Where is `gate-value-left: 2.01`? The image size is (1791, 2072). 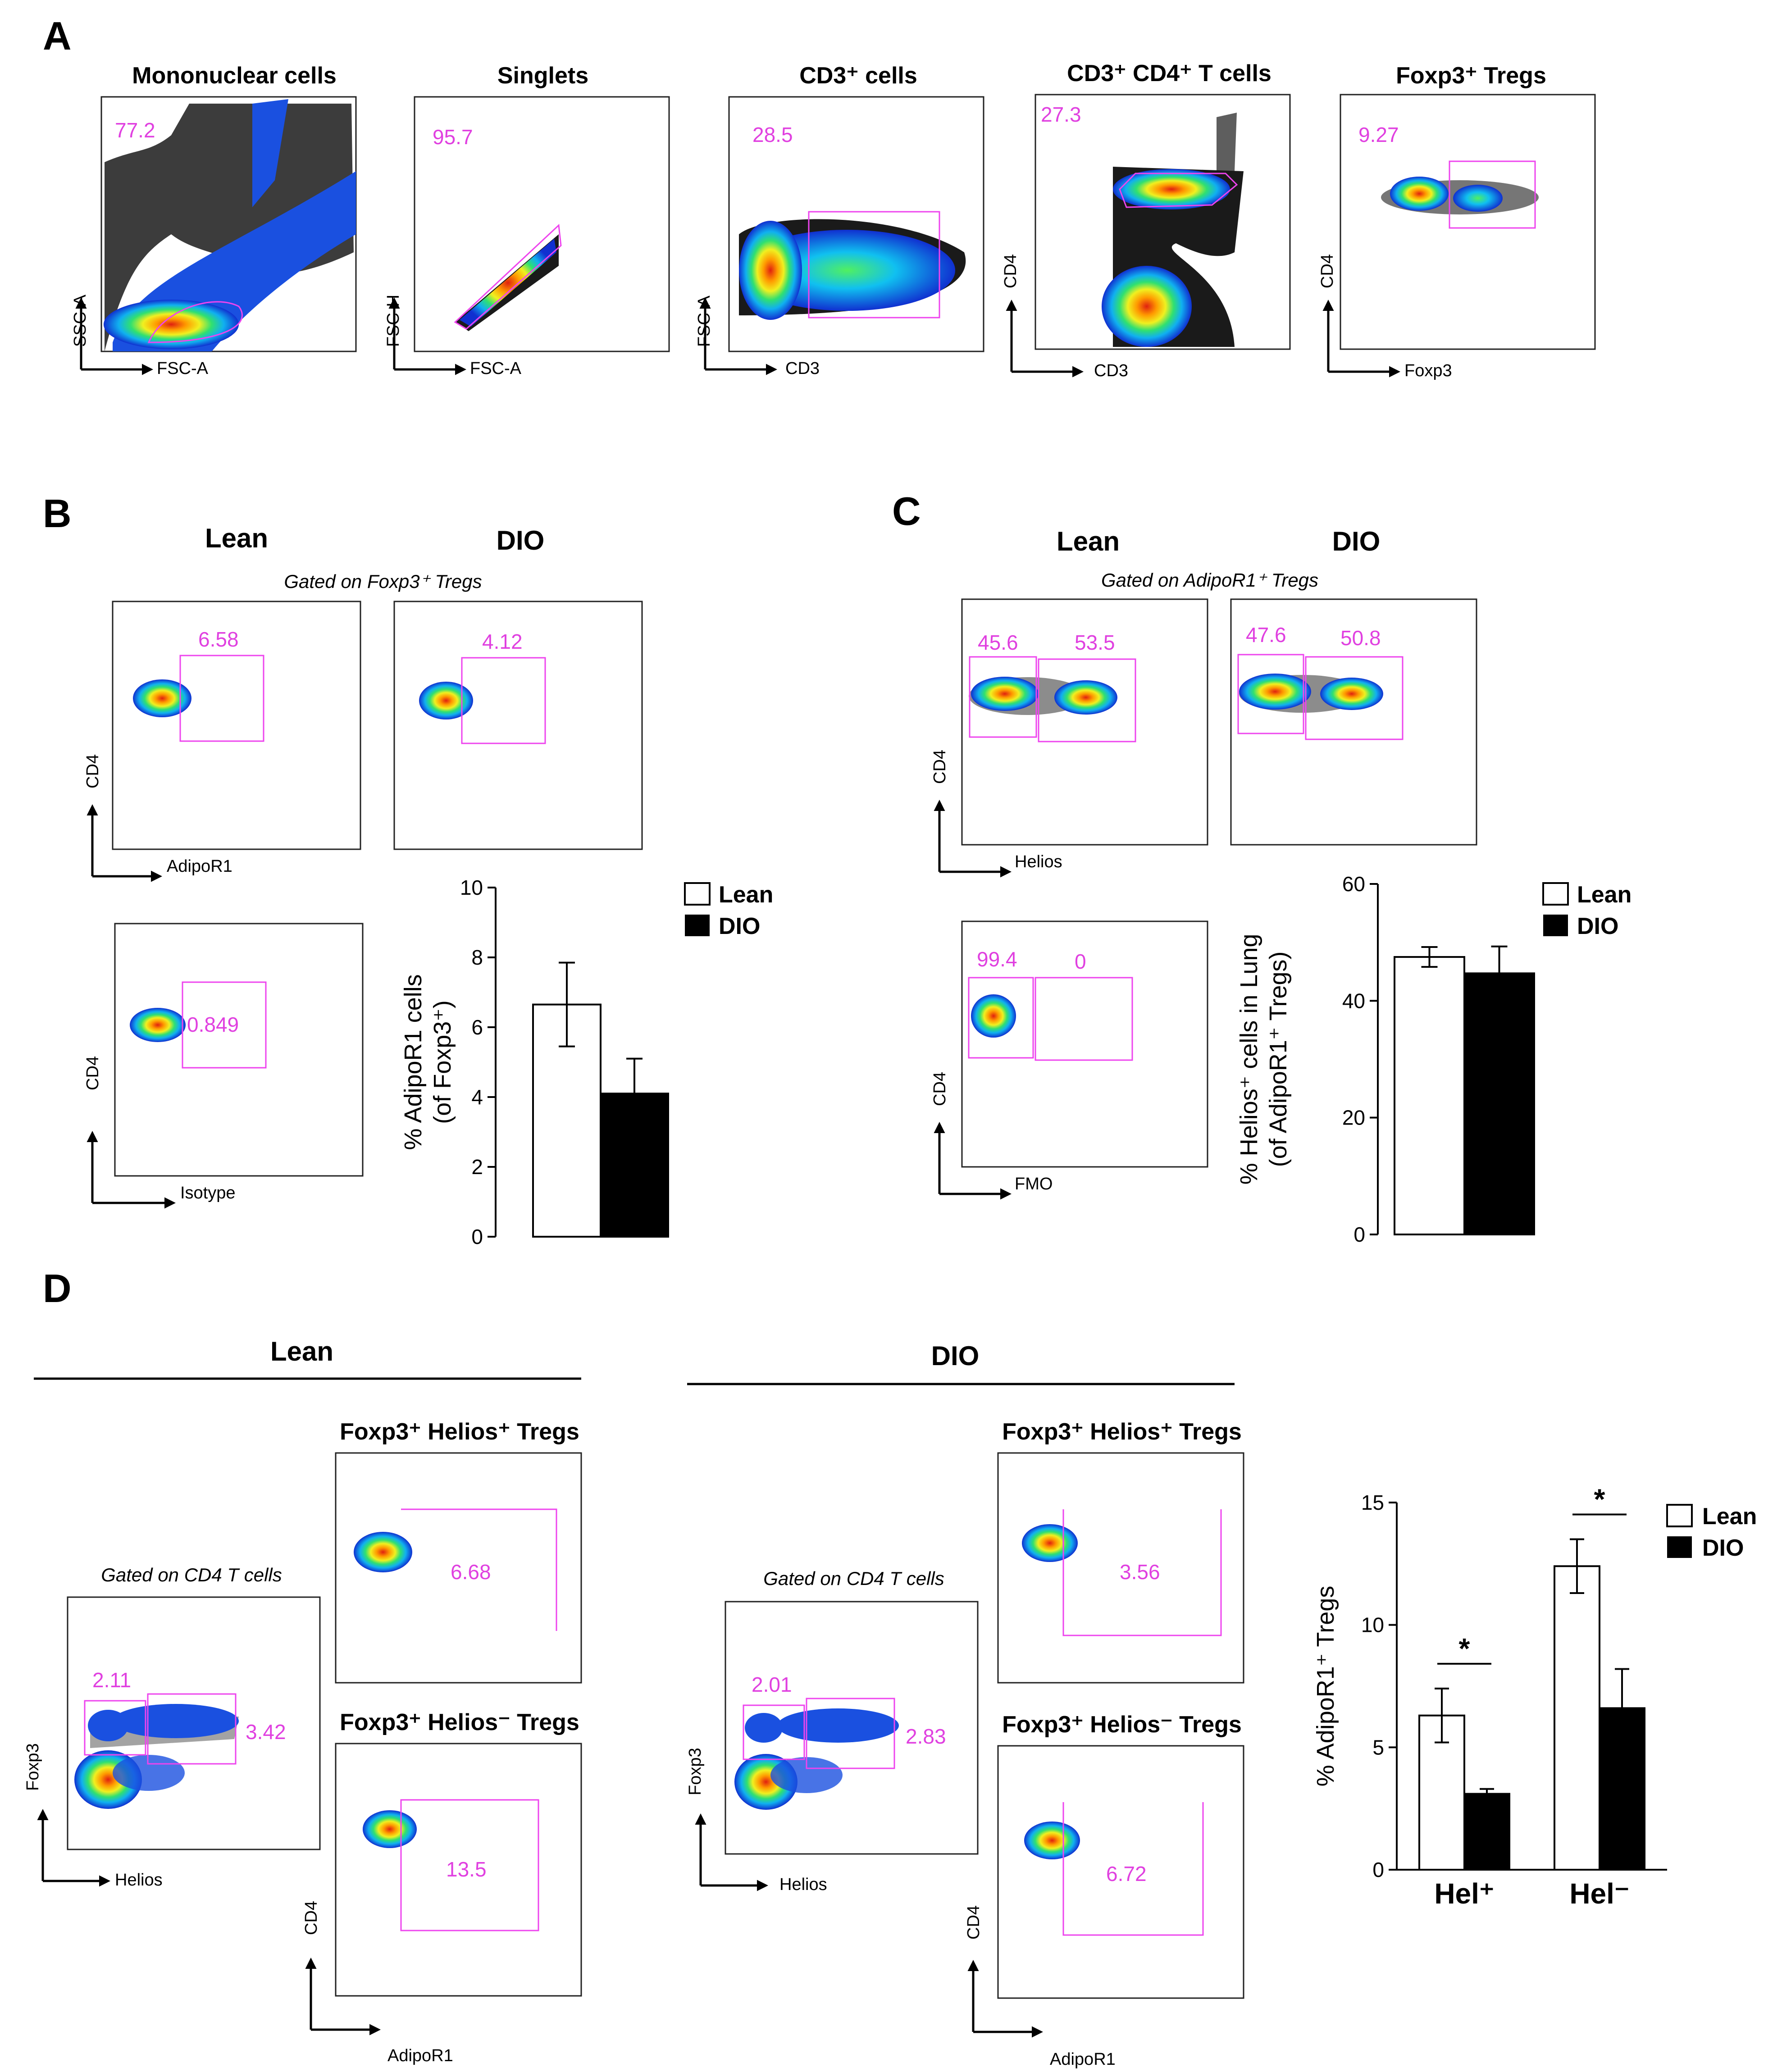
gate-value-left: 2.01 is located at coordinates (772, 1684).